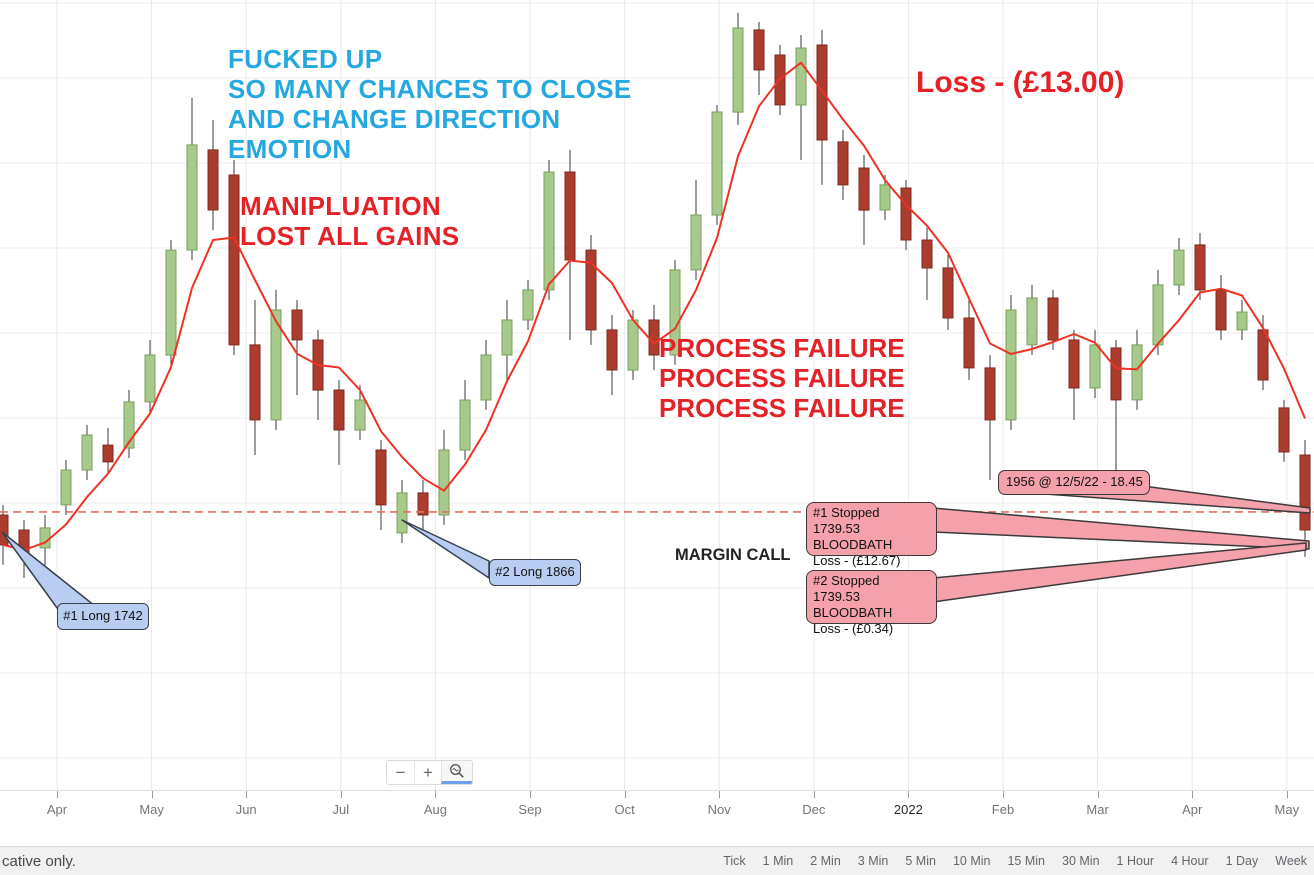 The height and width of the screenshot is (875, 1314). Describe the element at coordinates (1003, 809) in the screenshot. I see `axis-label-feb: Feb` at that location.